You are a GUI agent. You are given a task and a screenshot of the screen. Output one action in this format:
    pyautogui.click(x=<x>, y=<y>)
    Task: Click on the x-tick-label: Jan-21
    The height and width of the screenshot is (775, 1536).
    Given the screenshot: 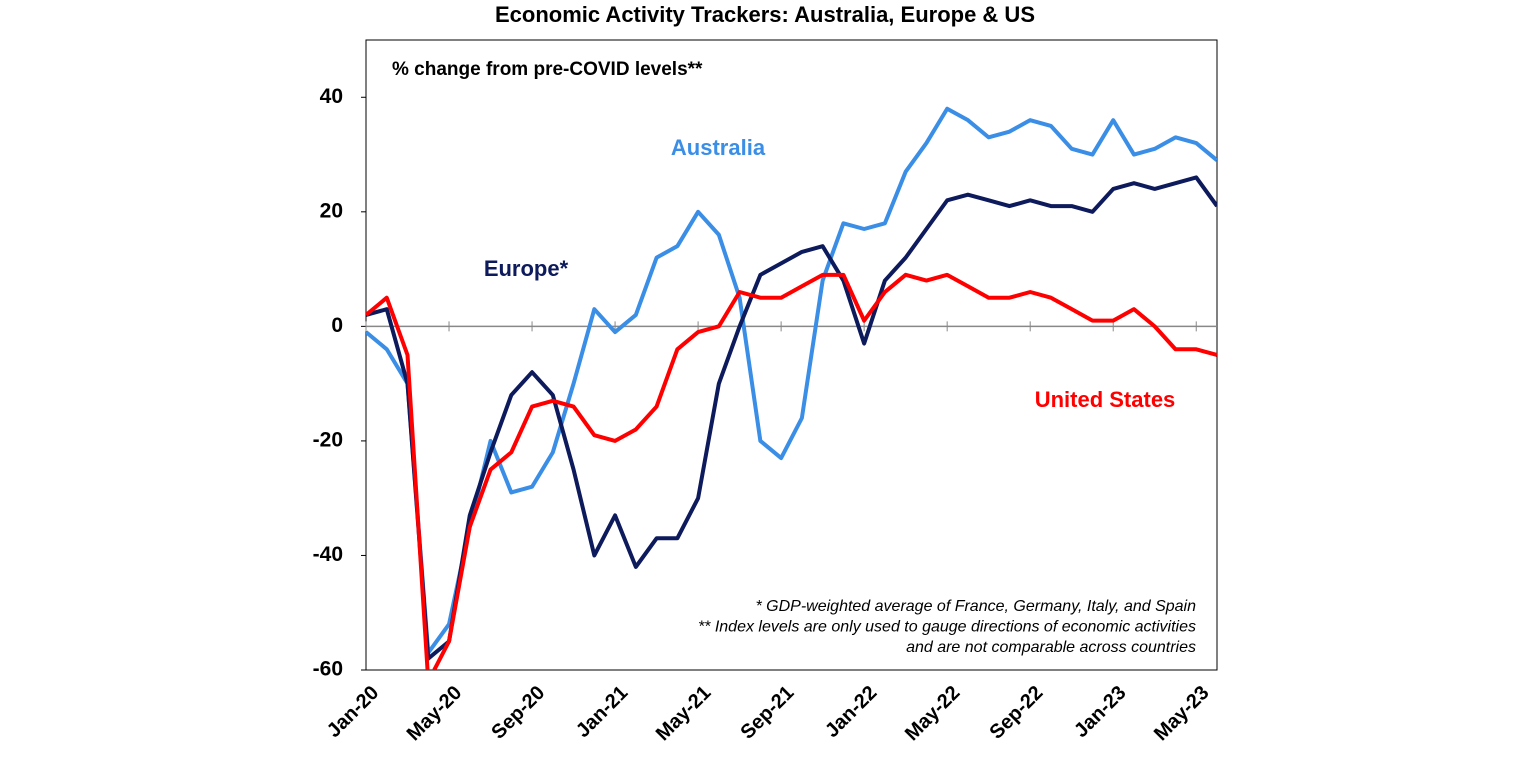 What is the action you would take?
    pyautogui.click(x=602, y=712)
    